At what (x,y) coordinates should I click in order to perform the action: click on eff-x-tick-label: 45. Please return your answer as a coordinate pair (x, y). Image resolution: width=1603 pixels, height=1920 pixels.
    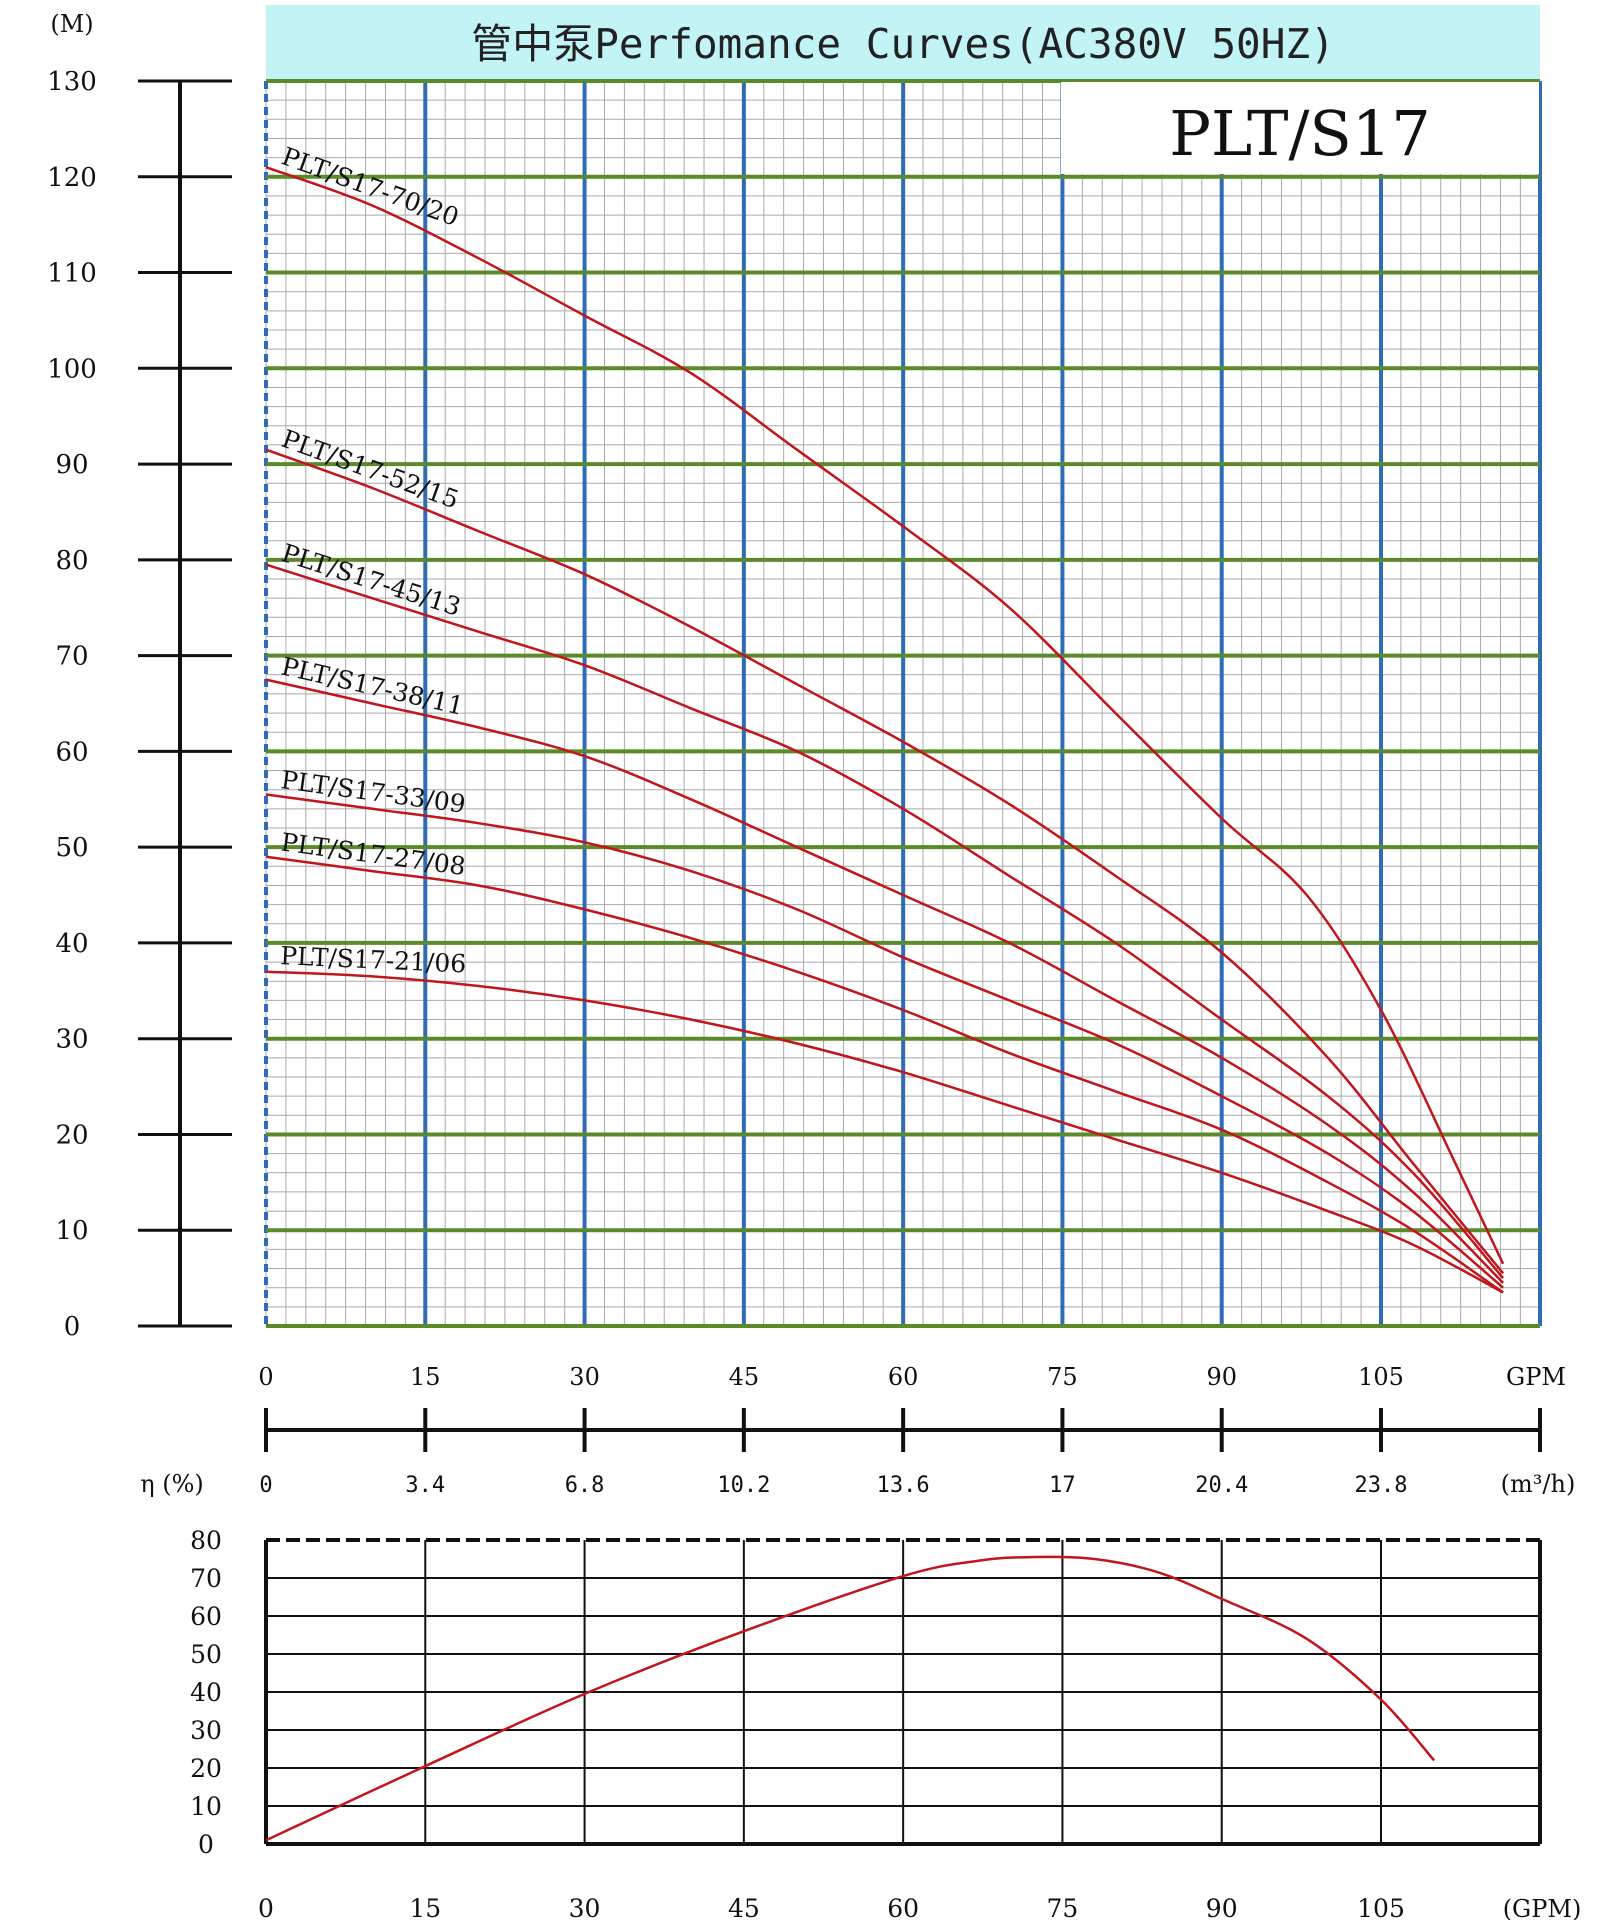
    Looking at the image, I should click on (744, 1907).